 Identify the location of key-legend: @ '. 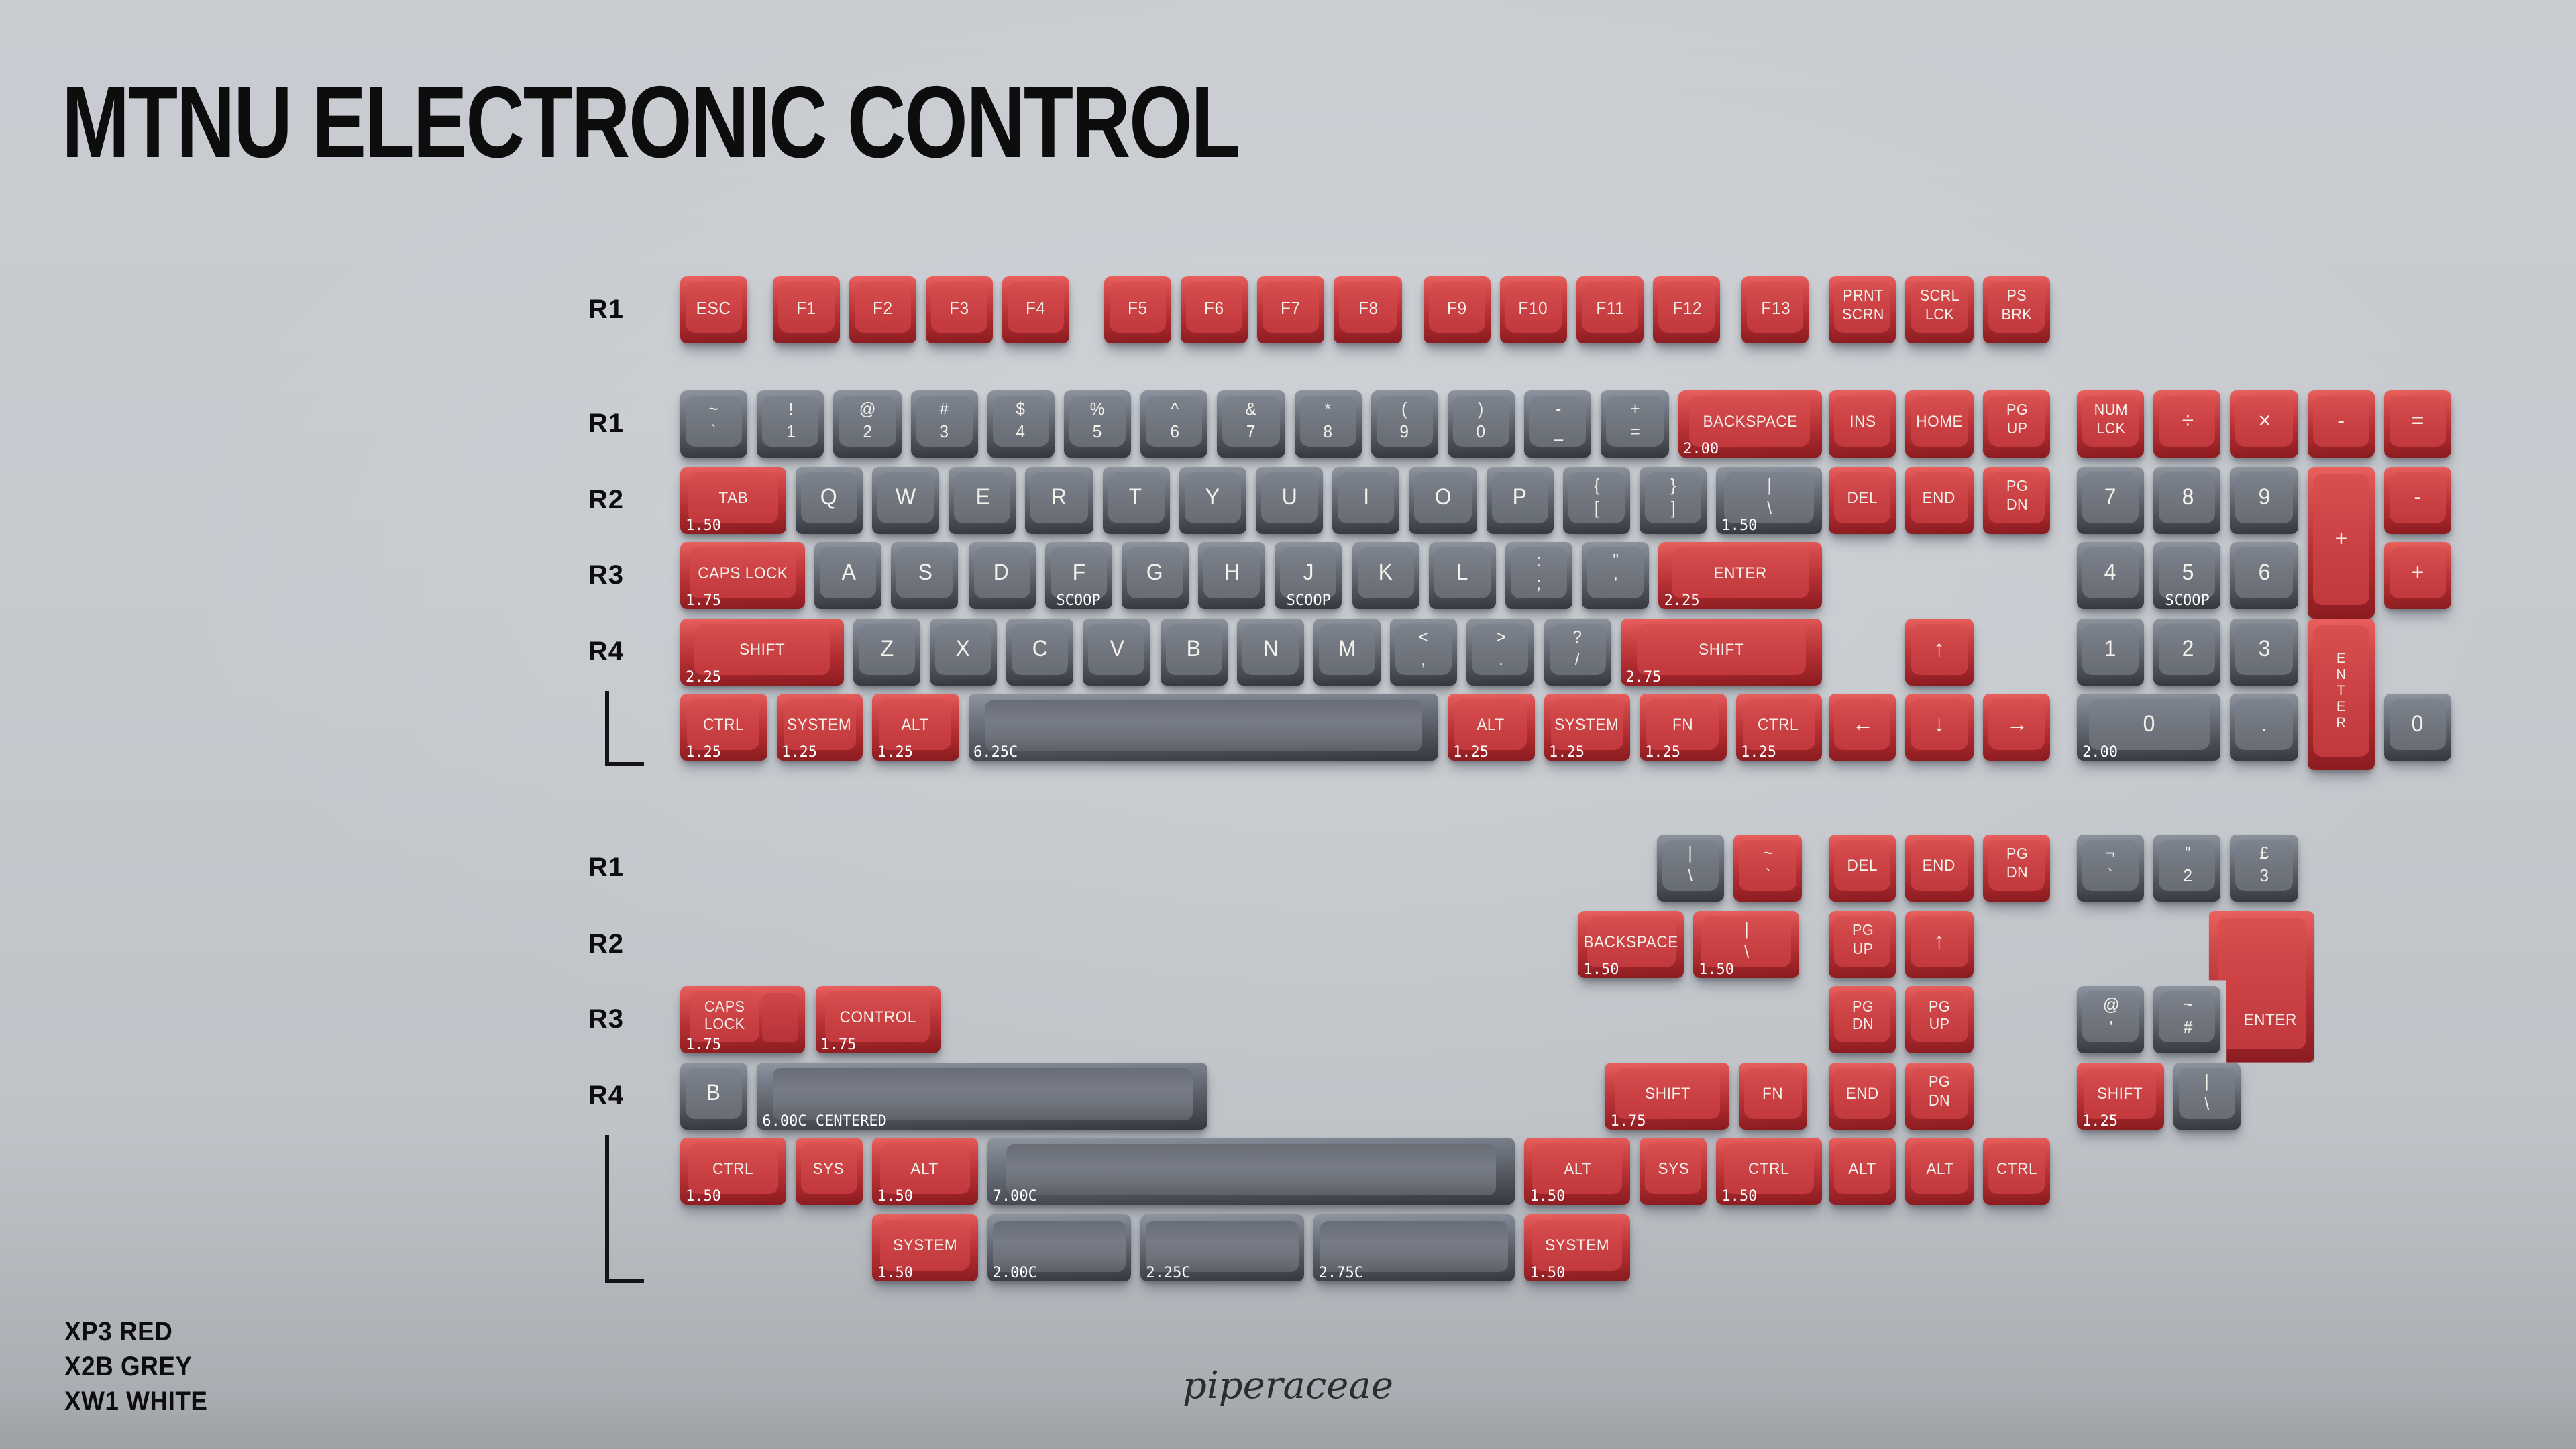
(2110, 1016).